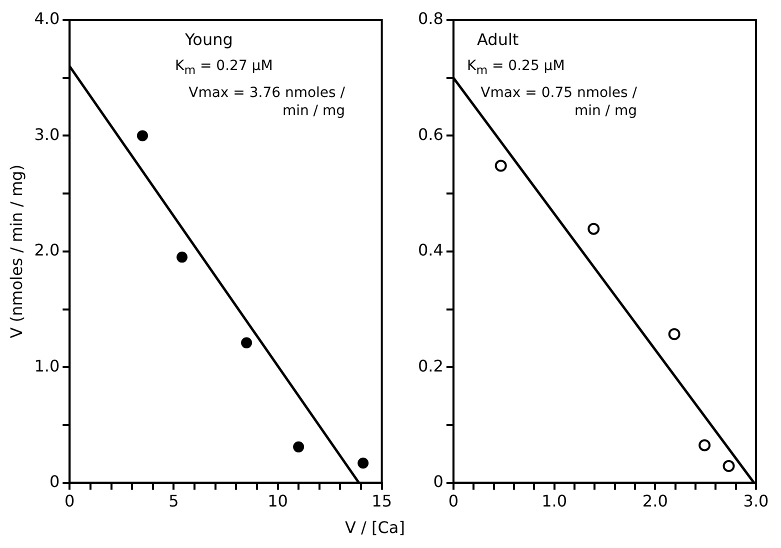 The width and height of the screenshot is (781, 548). What do you see at coordinates (47, 366) in the screenshot?
I see `y-tick-label: 1.0` at bounding box center [47, 366].